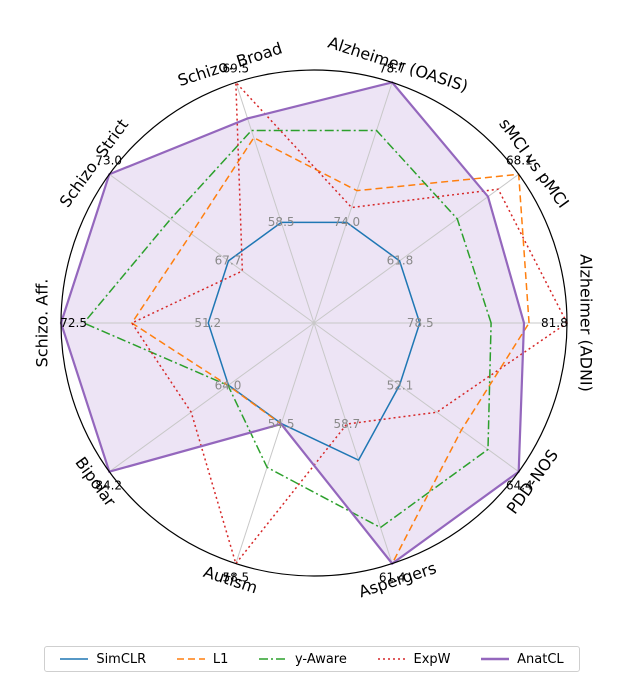 This screenshot has height=676, width=619. I want to click on axis-label: Schizo. Broad, so click(229, 65).